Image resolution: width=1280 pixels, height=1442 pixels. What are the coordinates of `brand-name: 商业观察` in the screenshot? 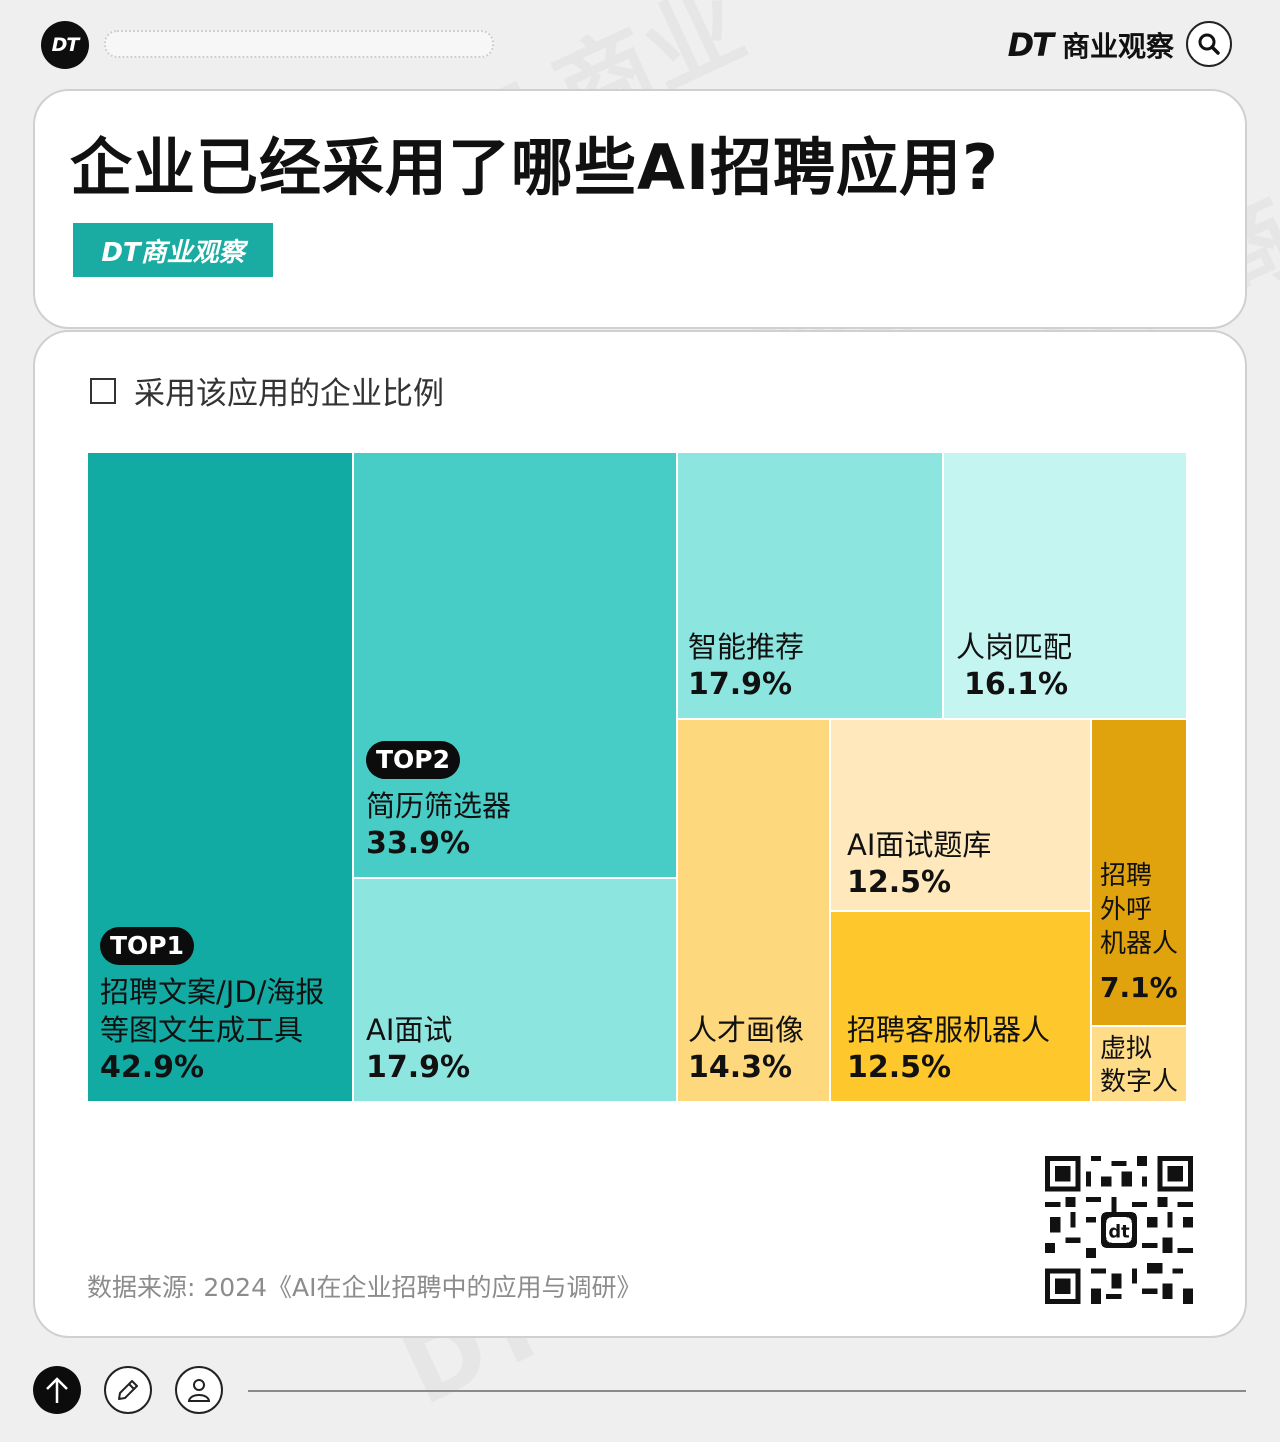 It's located at (1117, 46).